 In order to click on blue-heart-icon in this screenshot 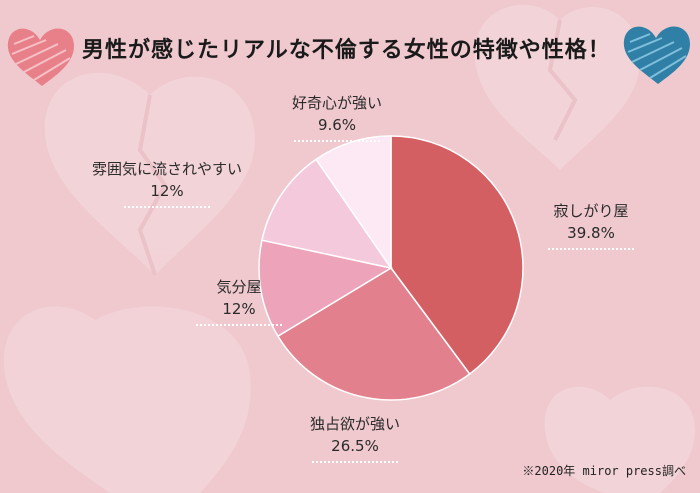, I will do `click(656, 55)`.